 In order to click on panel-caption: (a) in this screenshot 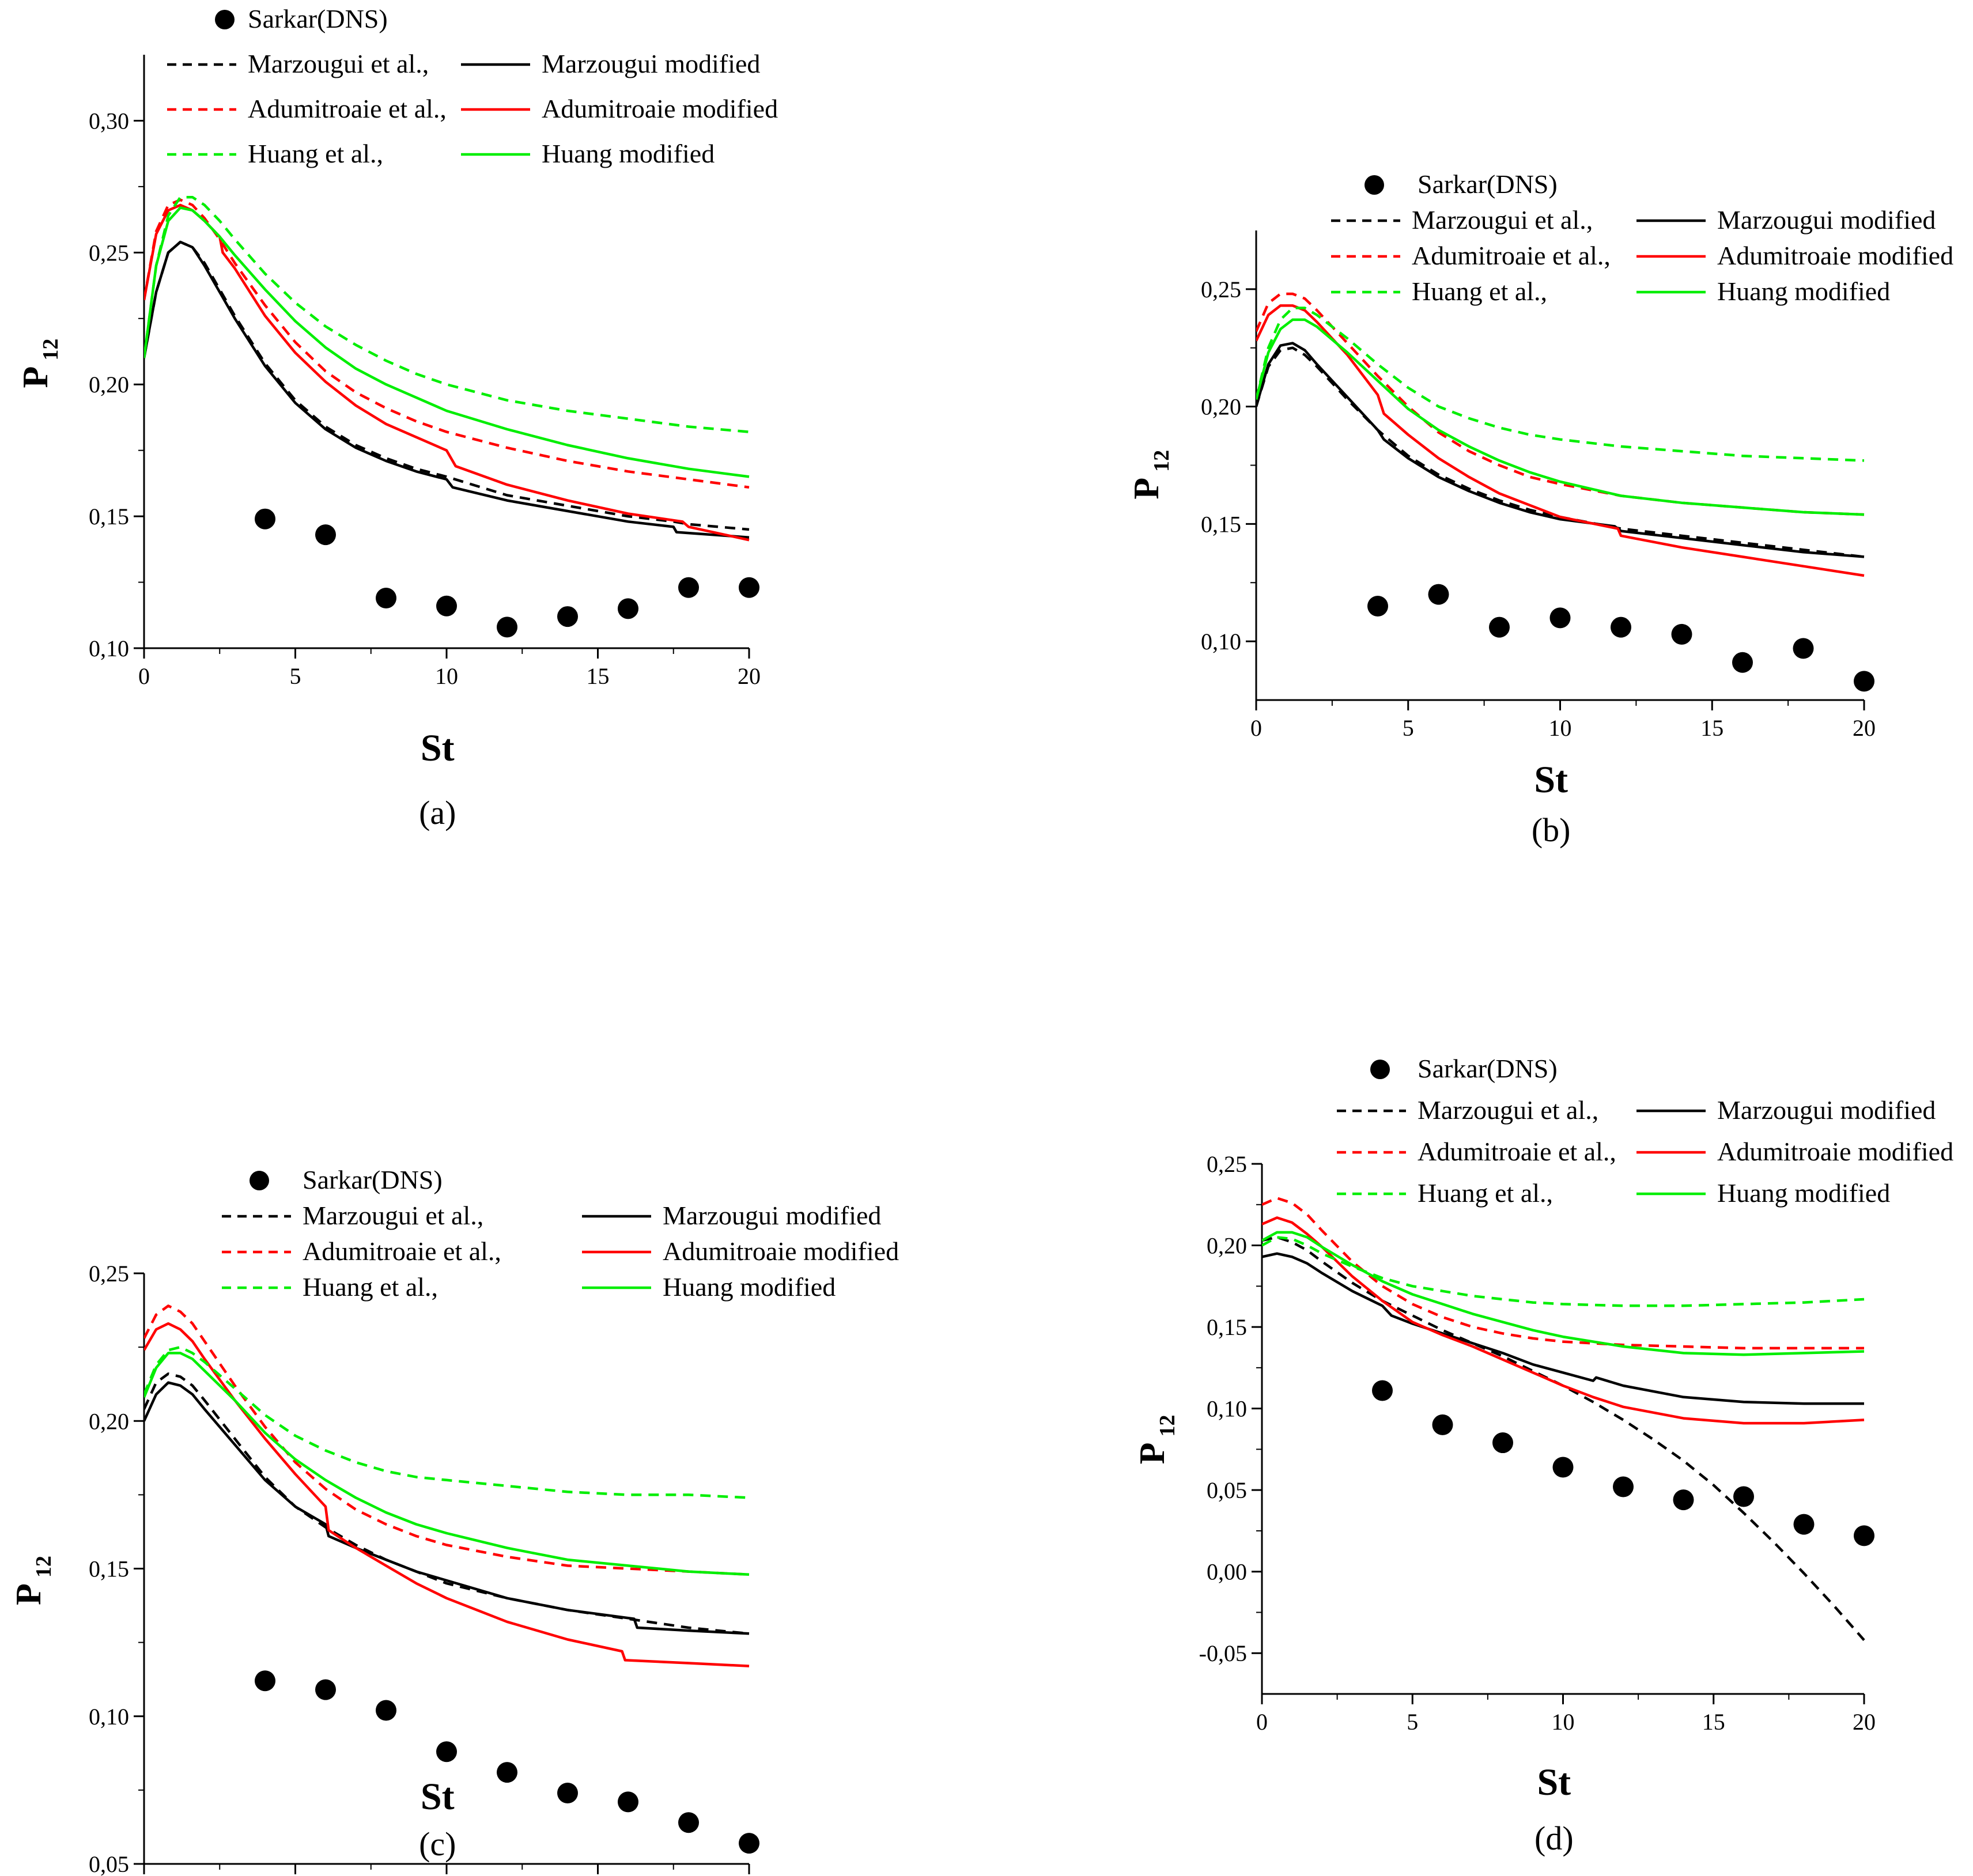, I will do `click(437, 812)`.